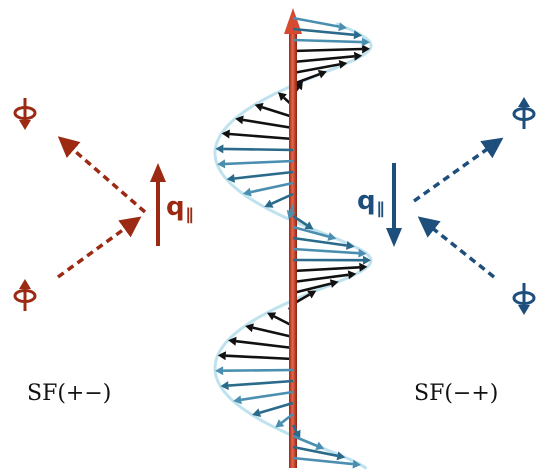 This screenshot has height=473, width=546. Describe the element at coordinates (25, 114) in the screenshot. I see `spin-down-icon-left` at that location.